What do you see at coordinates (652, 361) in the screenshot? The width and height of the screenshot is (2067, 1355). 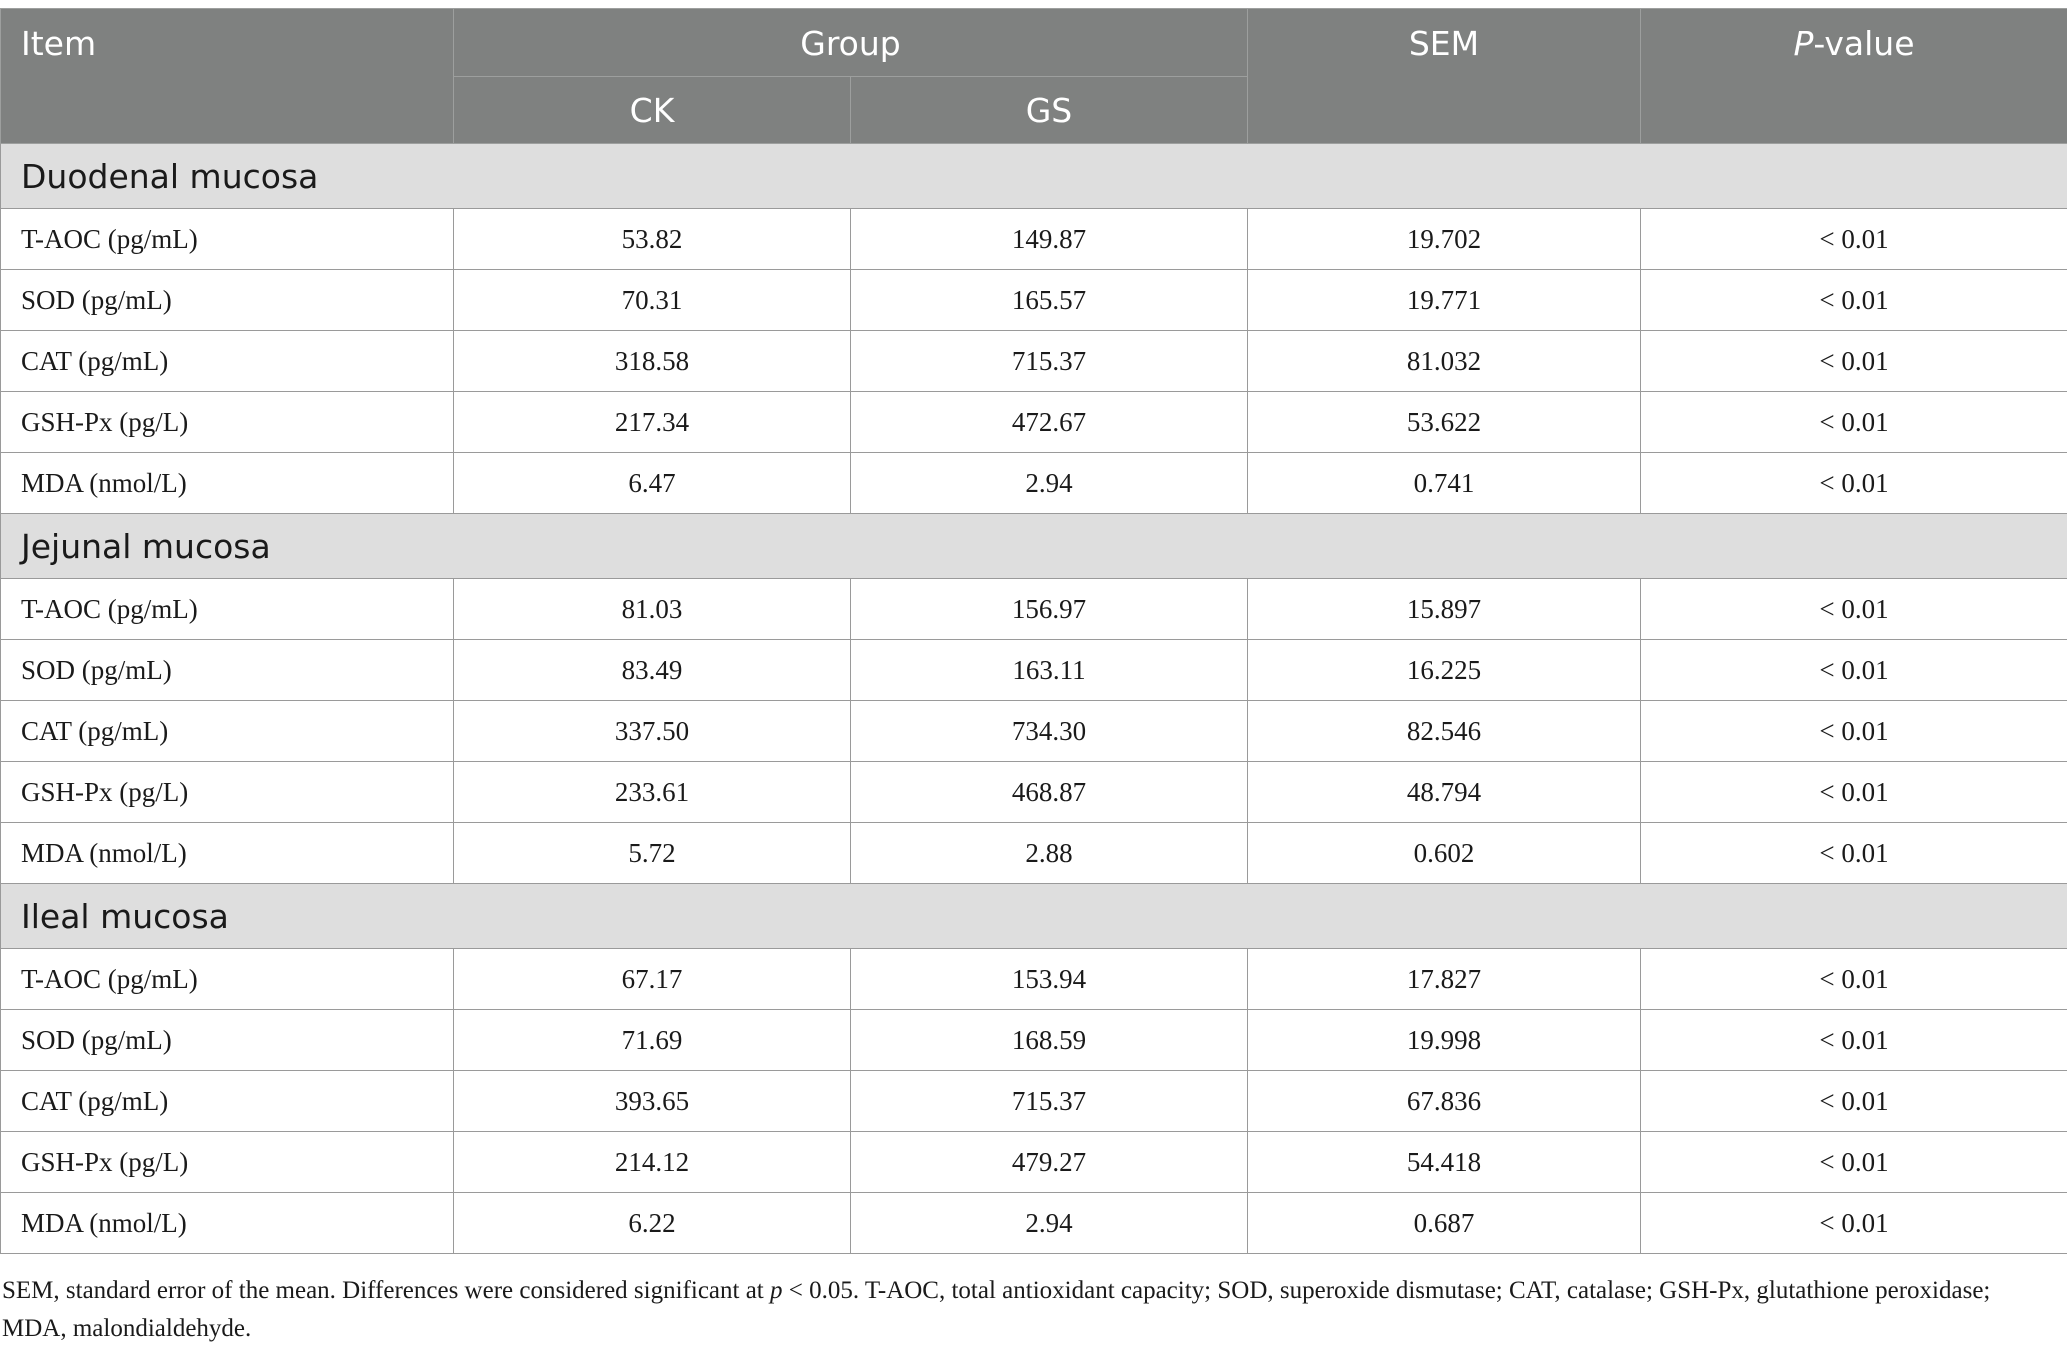 I see `cell-ck: 318.58` at bounding box center [652, 361].